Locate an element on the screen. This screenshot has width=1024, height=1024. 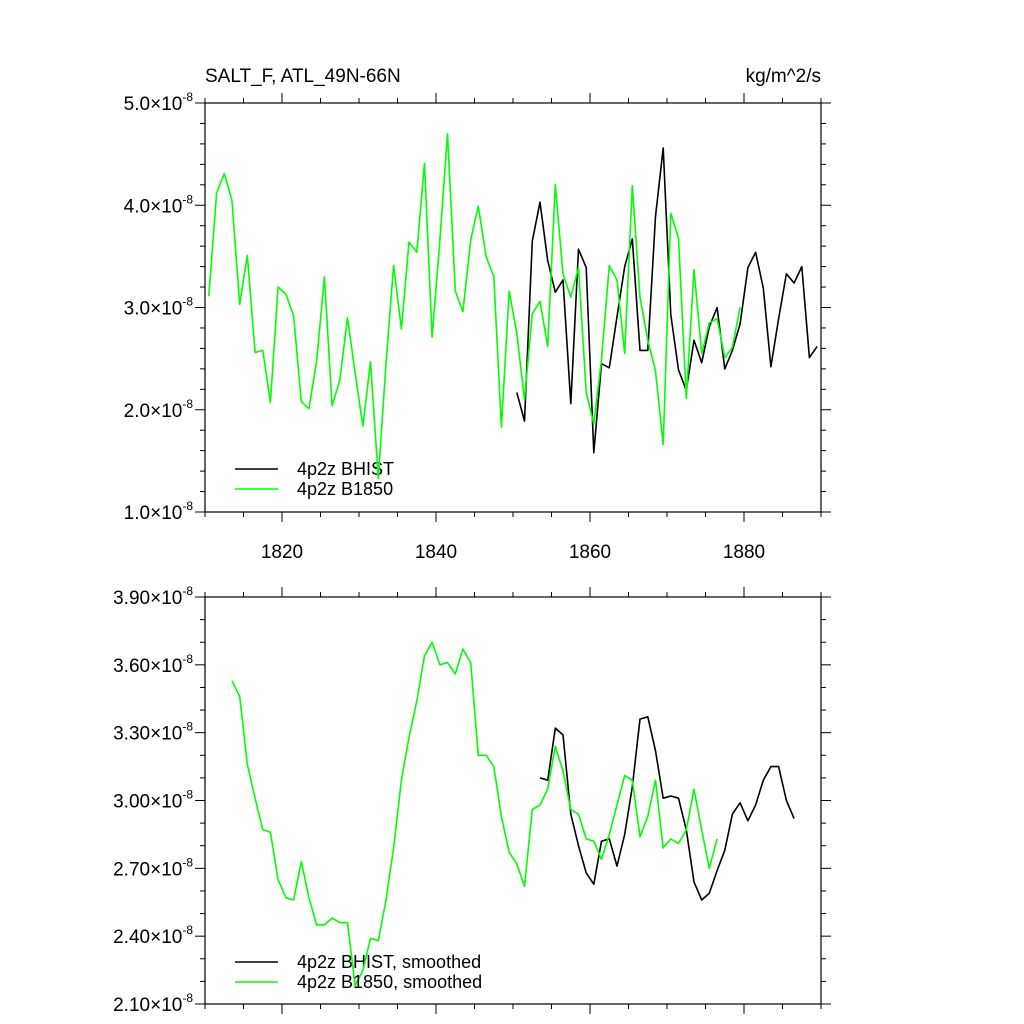
y-tick-mantissa: 2.0 is located at coordinates (137, 411).